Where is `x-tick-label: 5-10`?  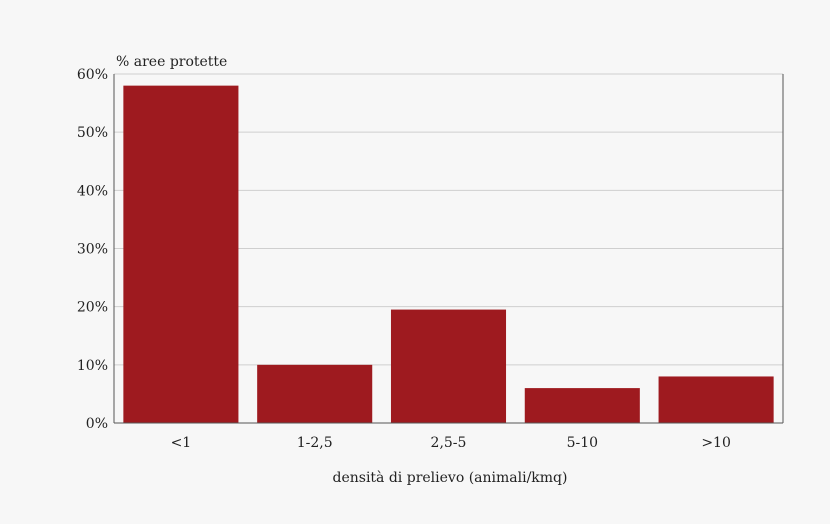
x-tick-label: 5-10 is located at coordinates (582, 443).